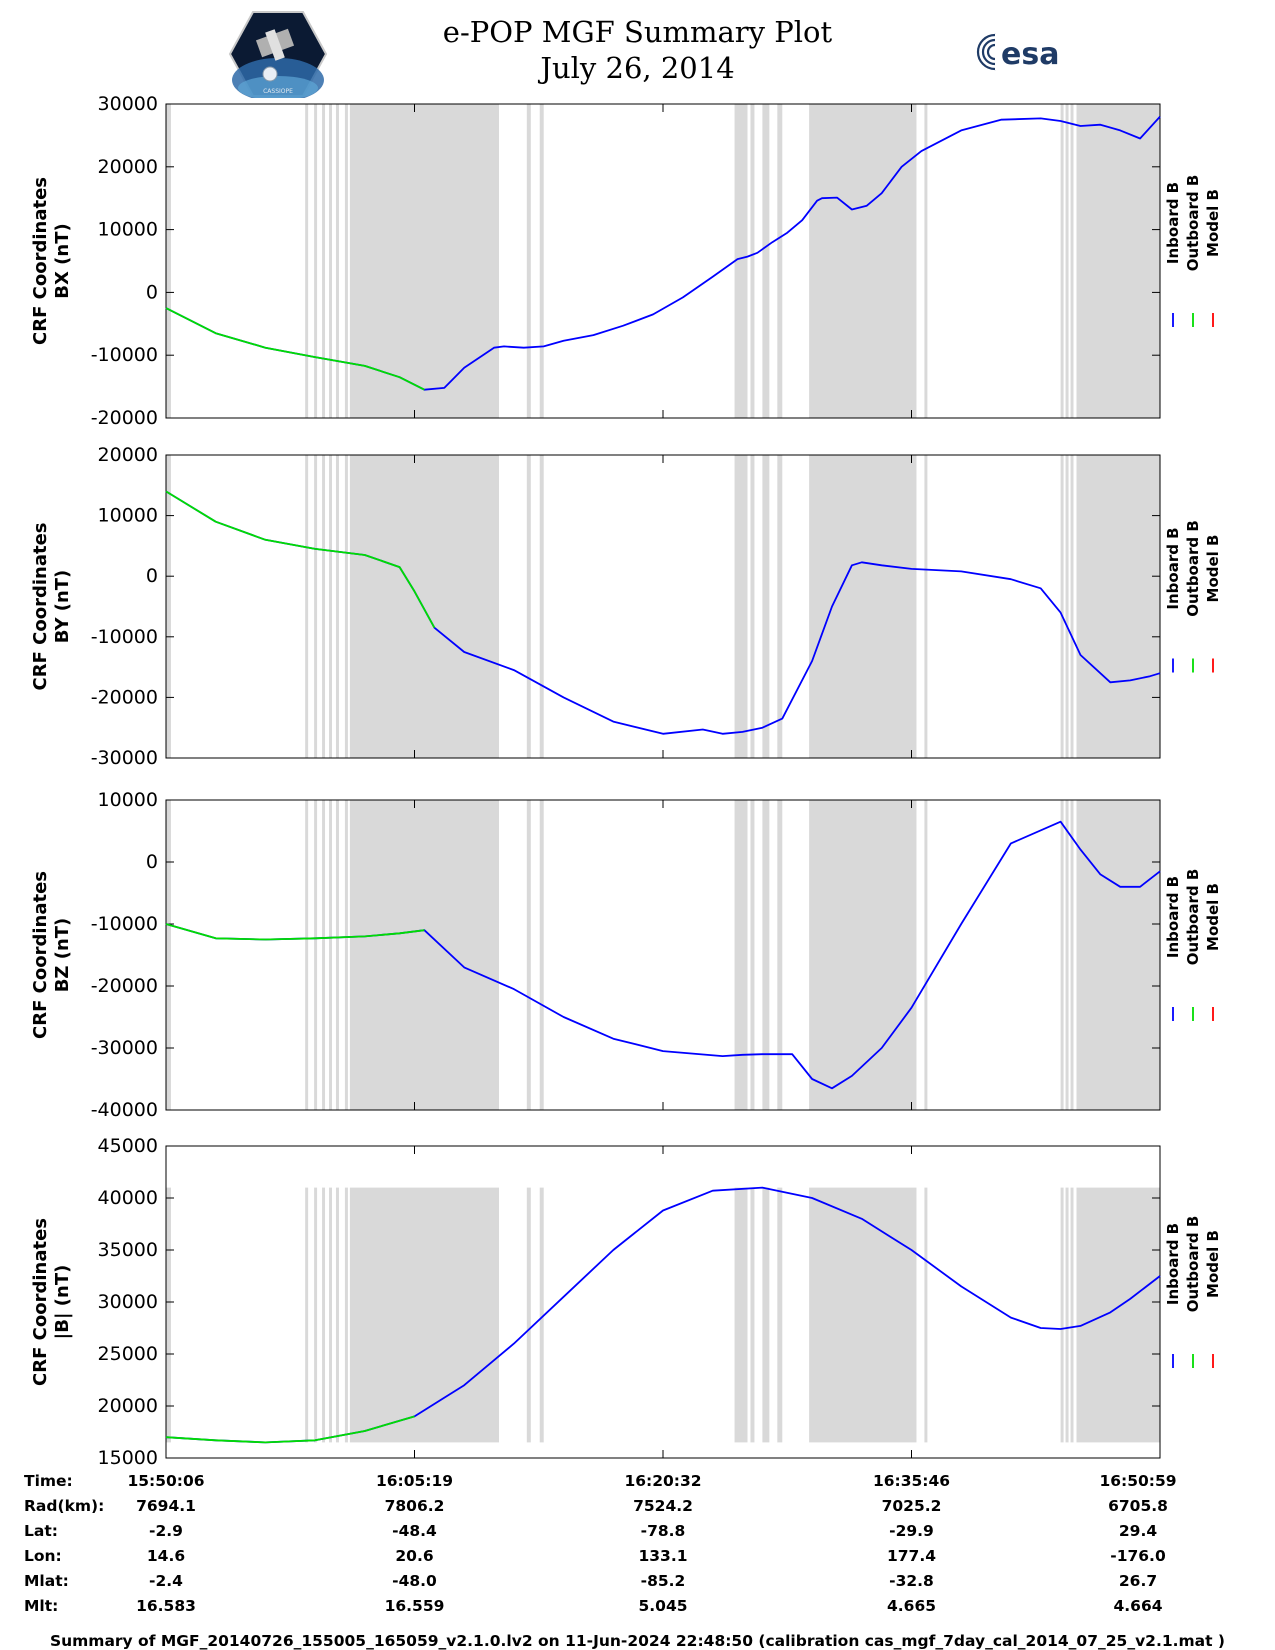 Image resolution: width=1275 pixels, height=1650 pixels. I want to click on y-axis-label: BZ (nT), so click(62, 955).